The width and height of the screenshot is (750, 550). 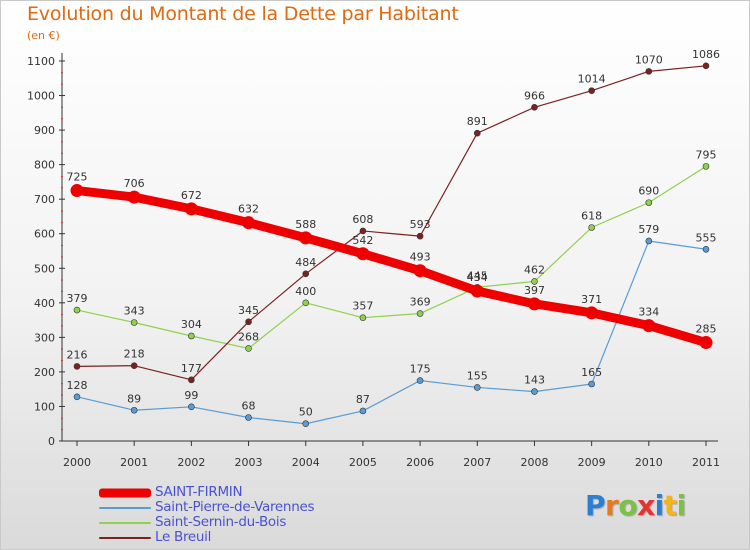 I want to click on legend-label: SAINT-FIRMIN, so click(x=199, y=492).